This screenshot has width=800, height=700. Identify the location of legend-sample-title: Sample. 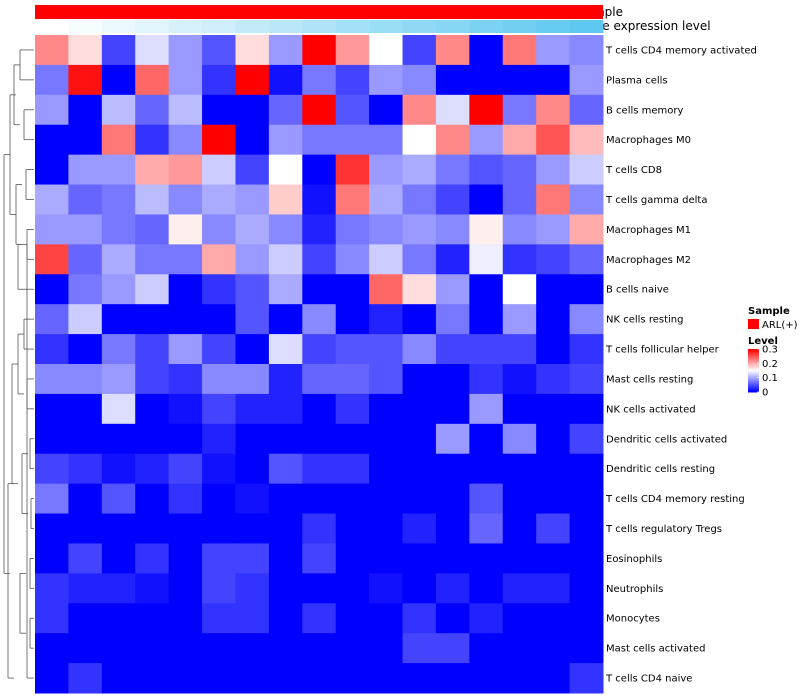
(769, 311).